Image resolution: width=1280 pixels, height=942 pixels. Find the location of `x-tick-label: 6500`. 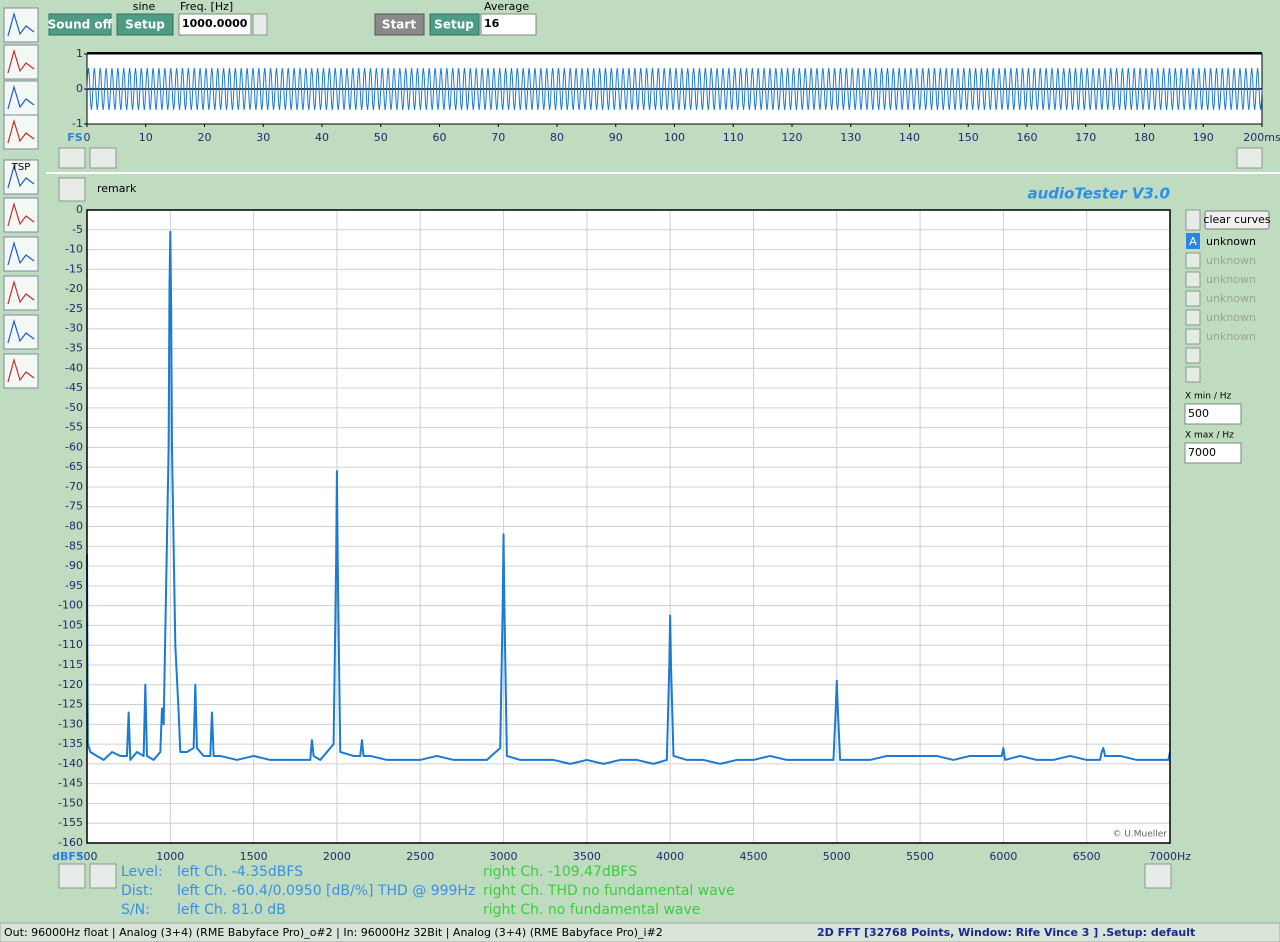

x-tick-label: 6500 is located at coordinates (1087, 856).